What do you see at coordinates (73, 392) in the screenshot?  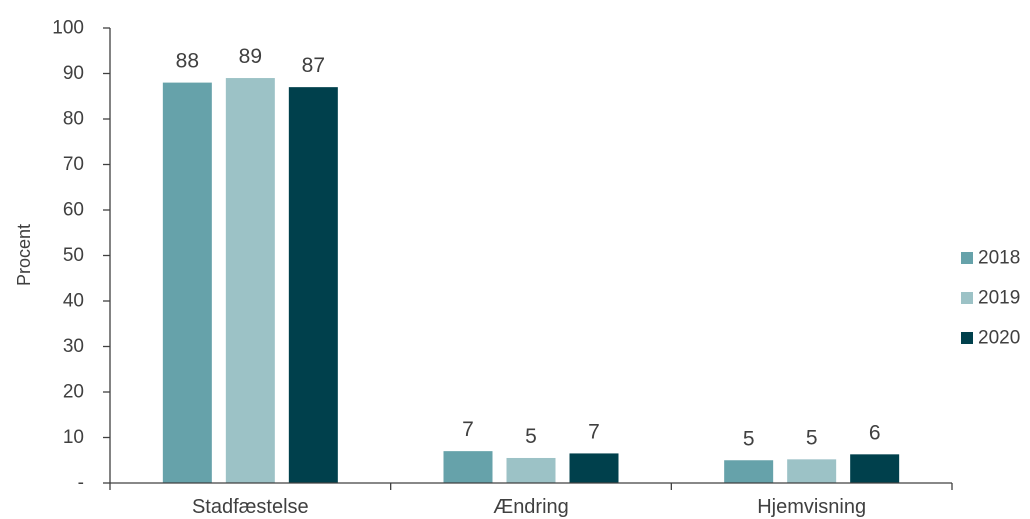 I see `y-tick-label: 20` at bounding box center [73, 392].